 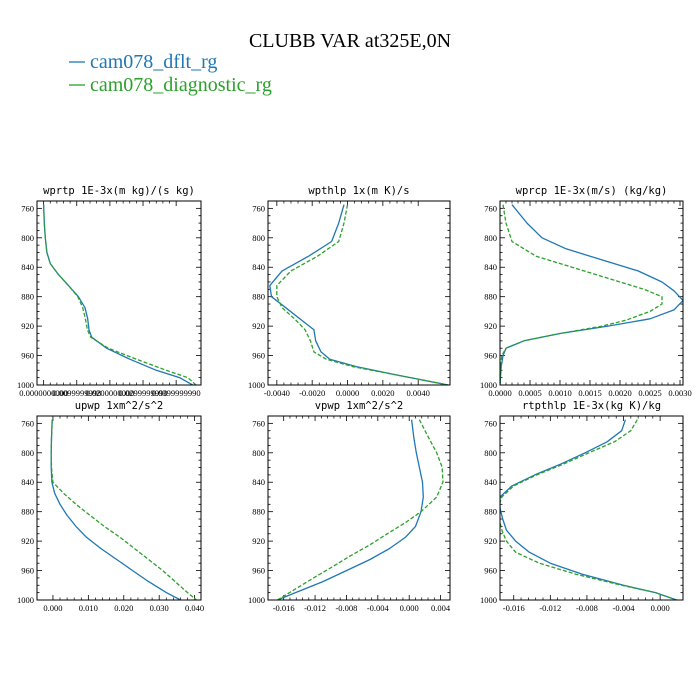 I want to click on x-tick-label: 0.020, so click(x=123, y=608).